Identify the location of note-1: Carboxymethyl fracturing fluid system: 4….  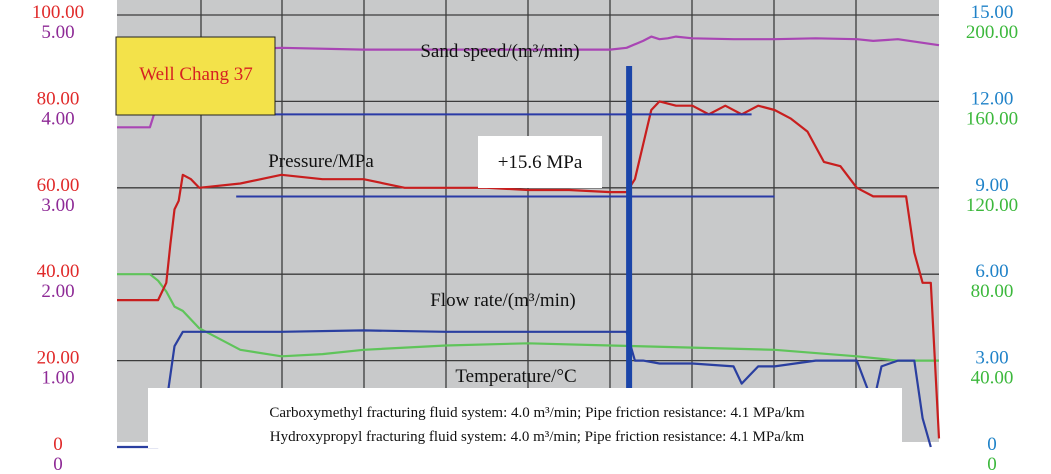
(537, 413).